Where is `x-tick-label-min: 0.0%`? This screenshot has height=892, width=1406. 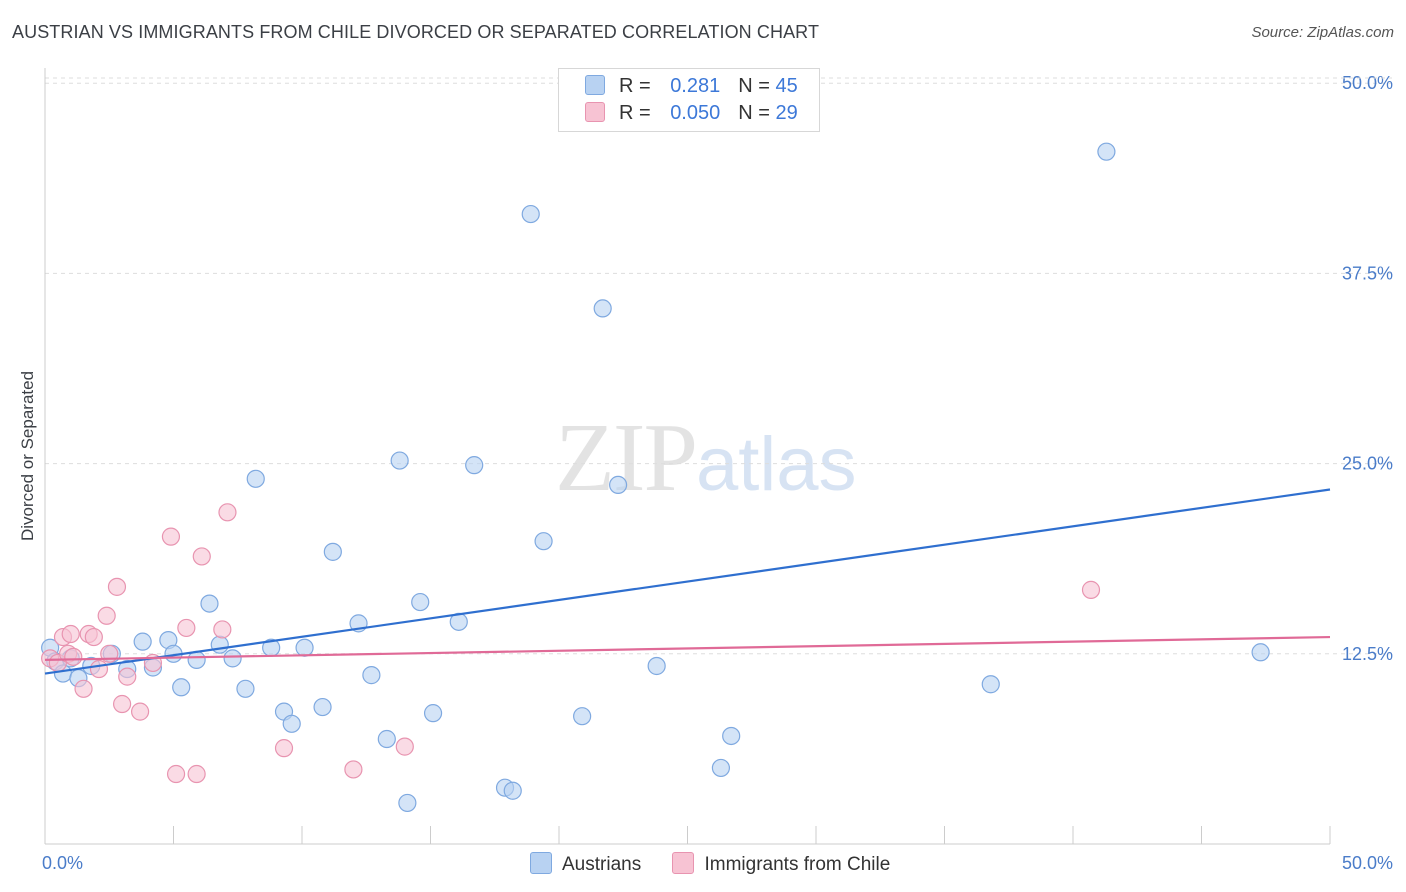 x-tick-label-min: 0.0% is located at coordinates (62, 863).